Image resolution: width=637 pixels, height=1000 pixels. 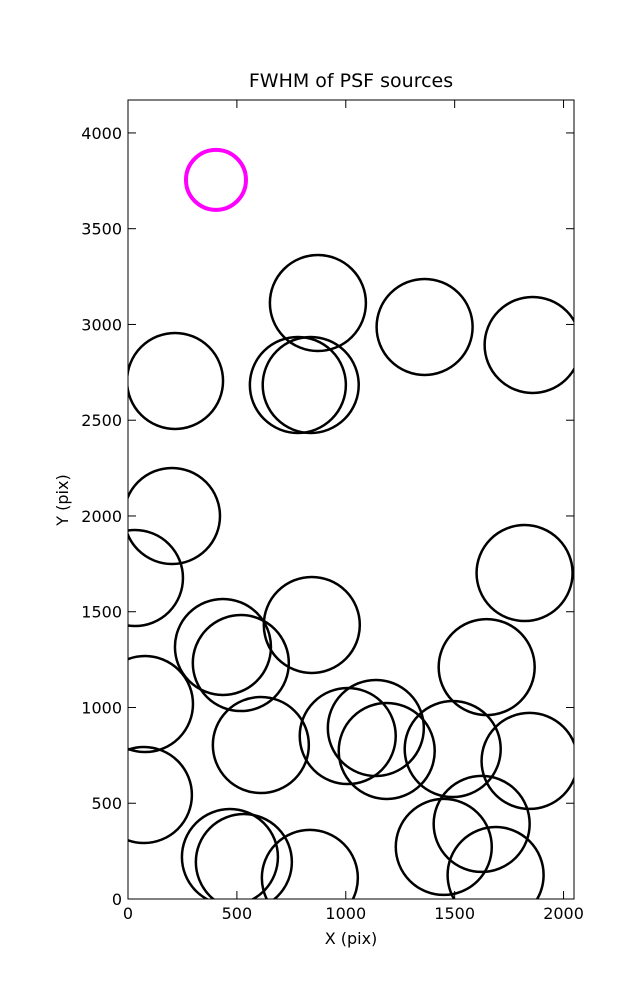 I want to click on y-tick-label: 0, so click(x=117, y=899).